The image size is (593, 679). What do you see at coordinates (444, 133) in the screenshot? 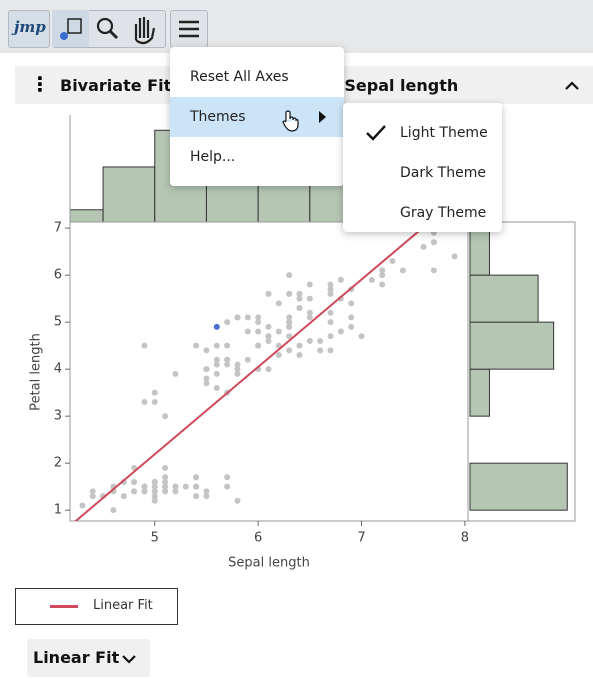
I see `submenu-item: Light Theme` at bounding box center [444, 133].